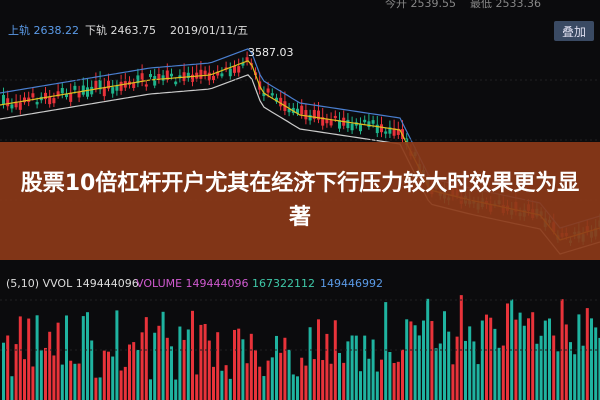 Image resolution: width=600 pixels, height=400 pixels. Describe the element at coordinates (43, 30) in the screenshot. I see `upper-band: 上轨 2638.22` at that location.